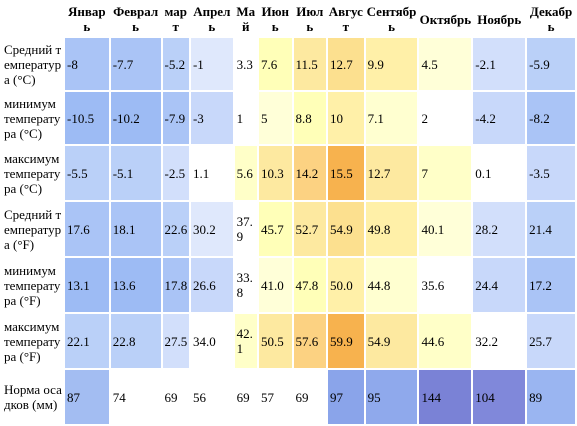  I want to click on value-cell: 34.0, so click(211, 341).